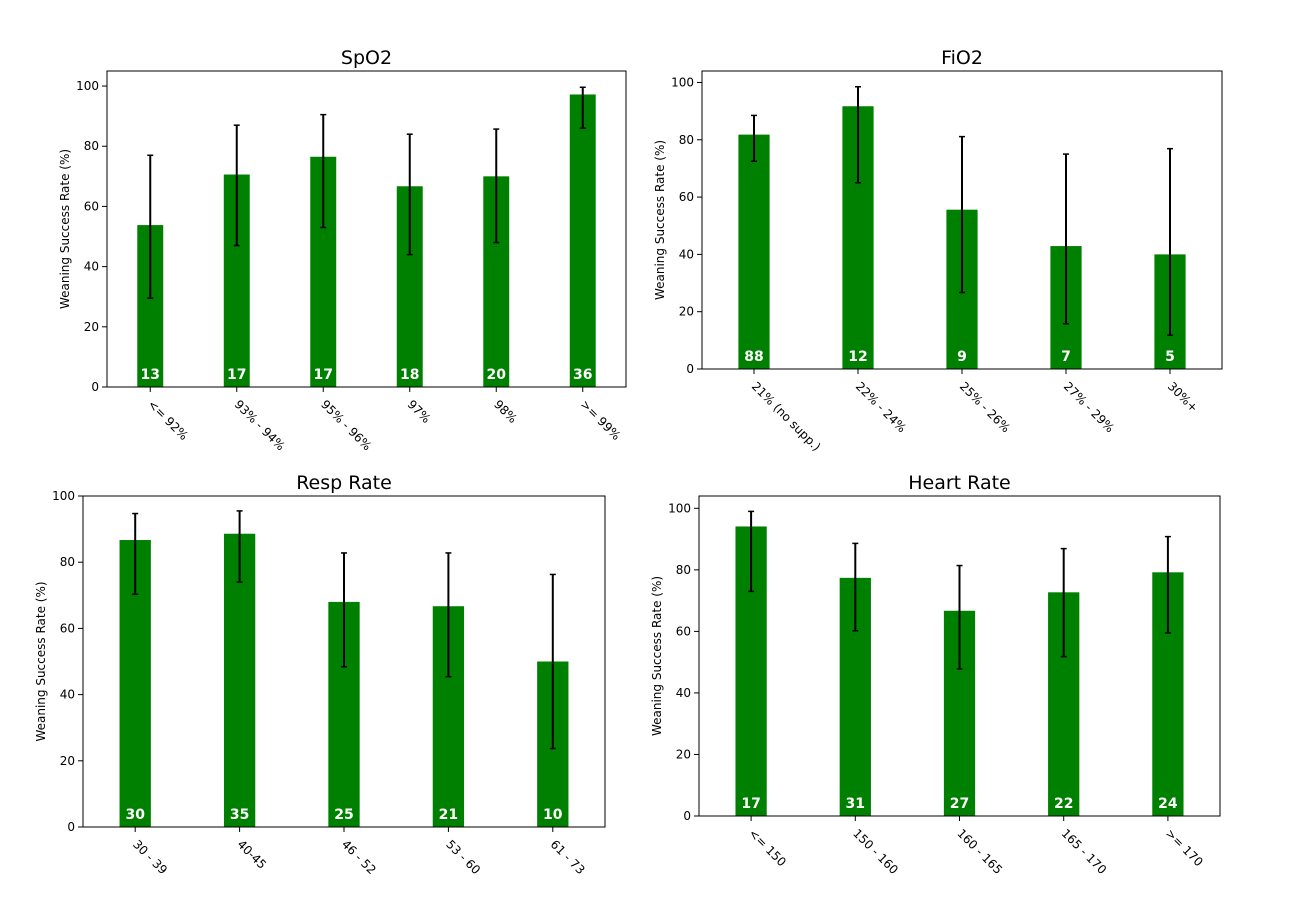 This screenshot has width=1298, height=914. Describe the element at coordinates (343, 815) in the screenshot. I see `bar-count-label: 25` at that location.